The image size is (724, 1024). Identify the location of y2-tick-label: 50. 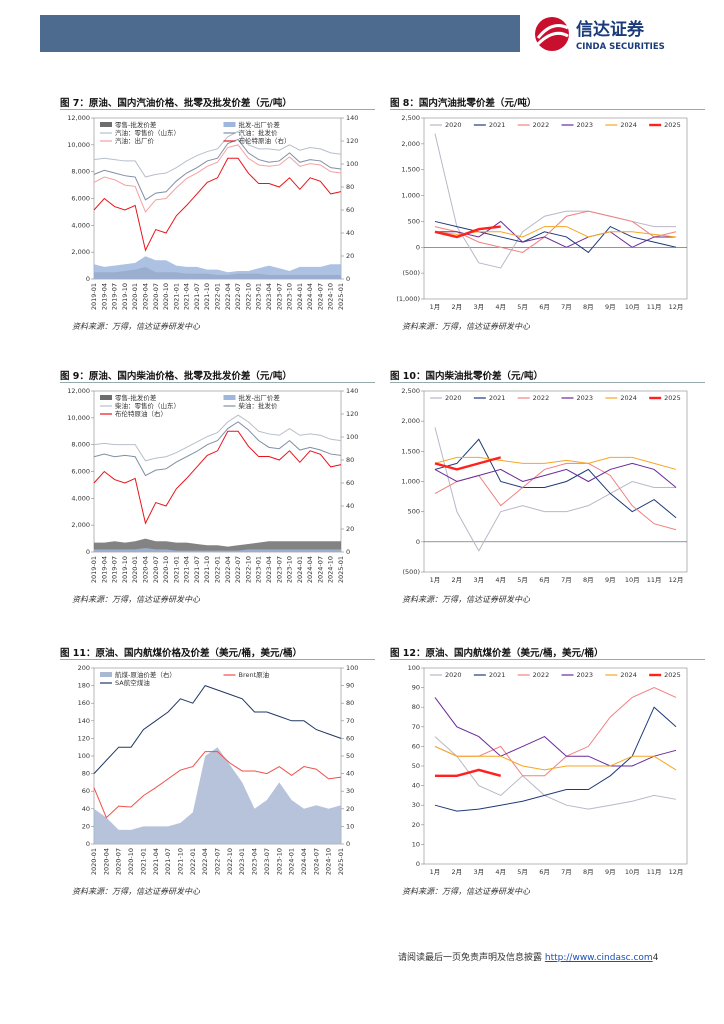
(350, 756).